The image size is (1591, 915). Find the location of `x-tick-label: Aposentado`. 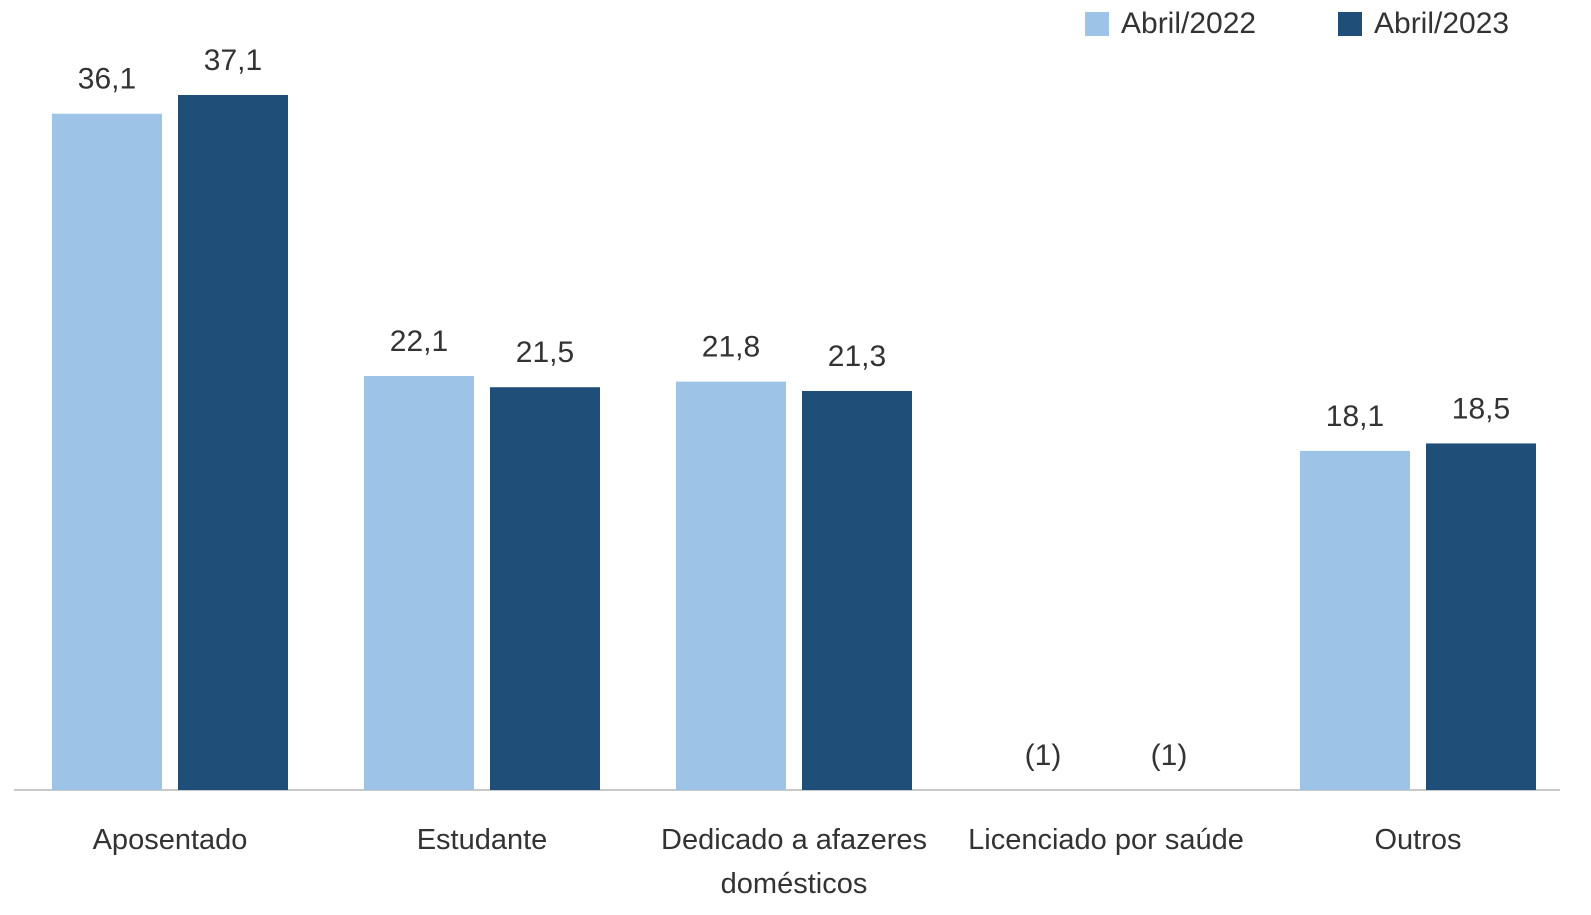

x-tick-label: Aposentado is located at coordinates (170, 840).